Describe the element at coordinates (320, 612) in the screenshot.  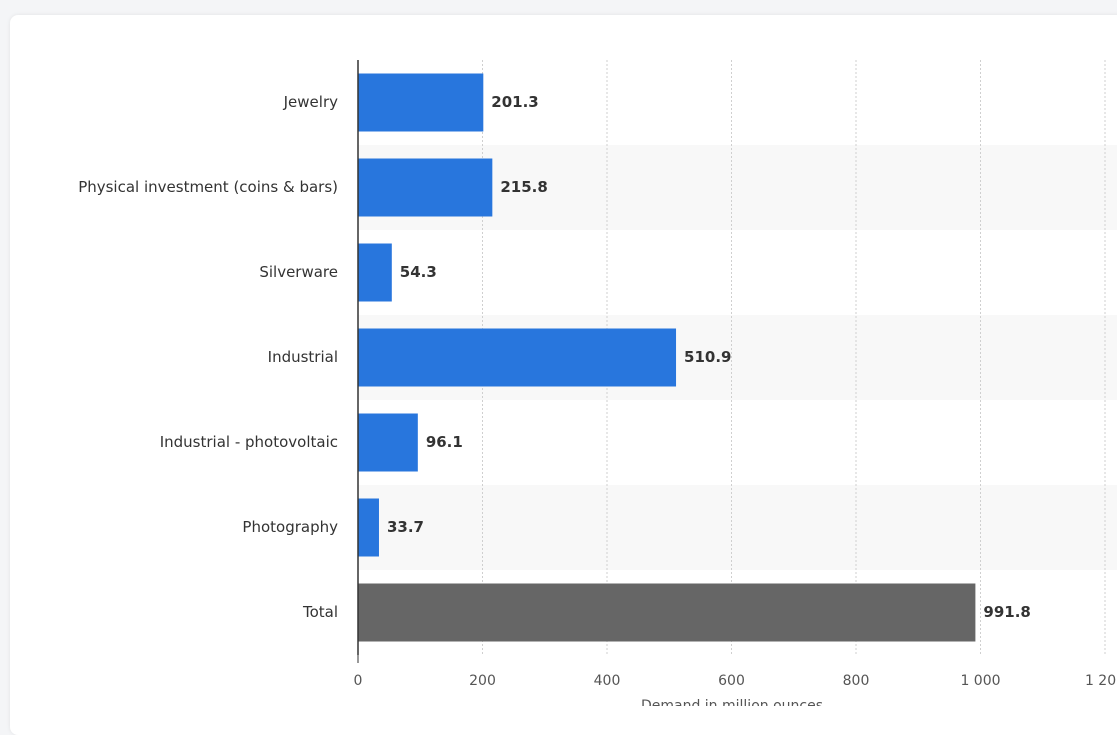
I see `y-tick-label: Total` at that location.